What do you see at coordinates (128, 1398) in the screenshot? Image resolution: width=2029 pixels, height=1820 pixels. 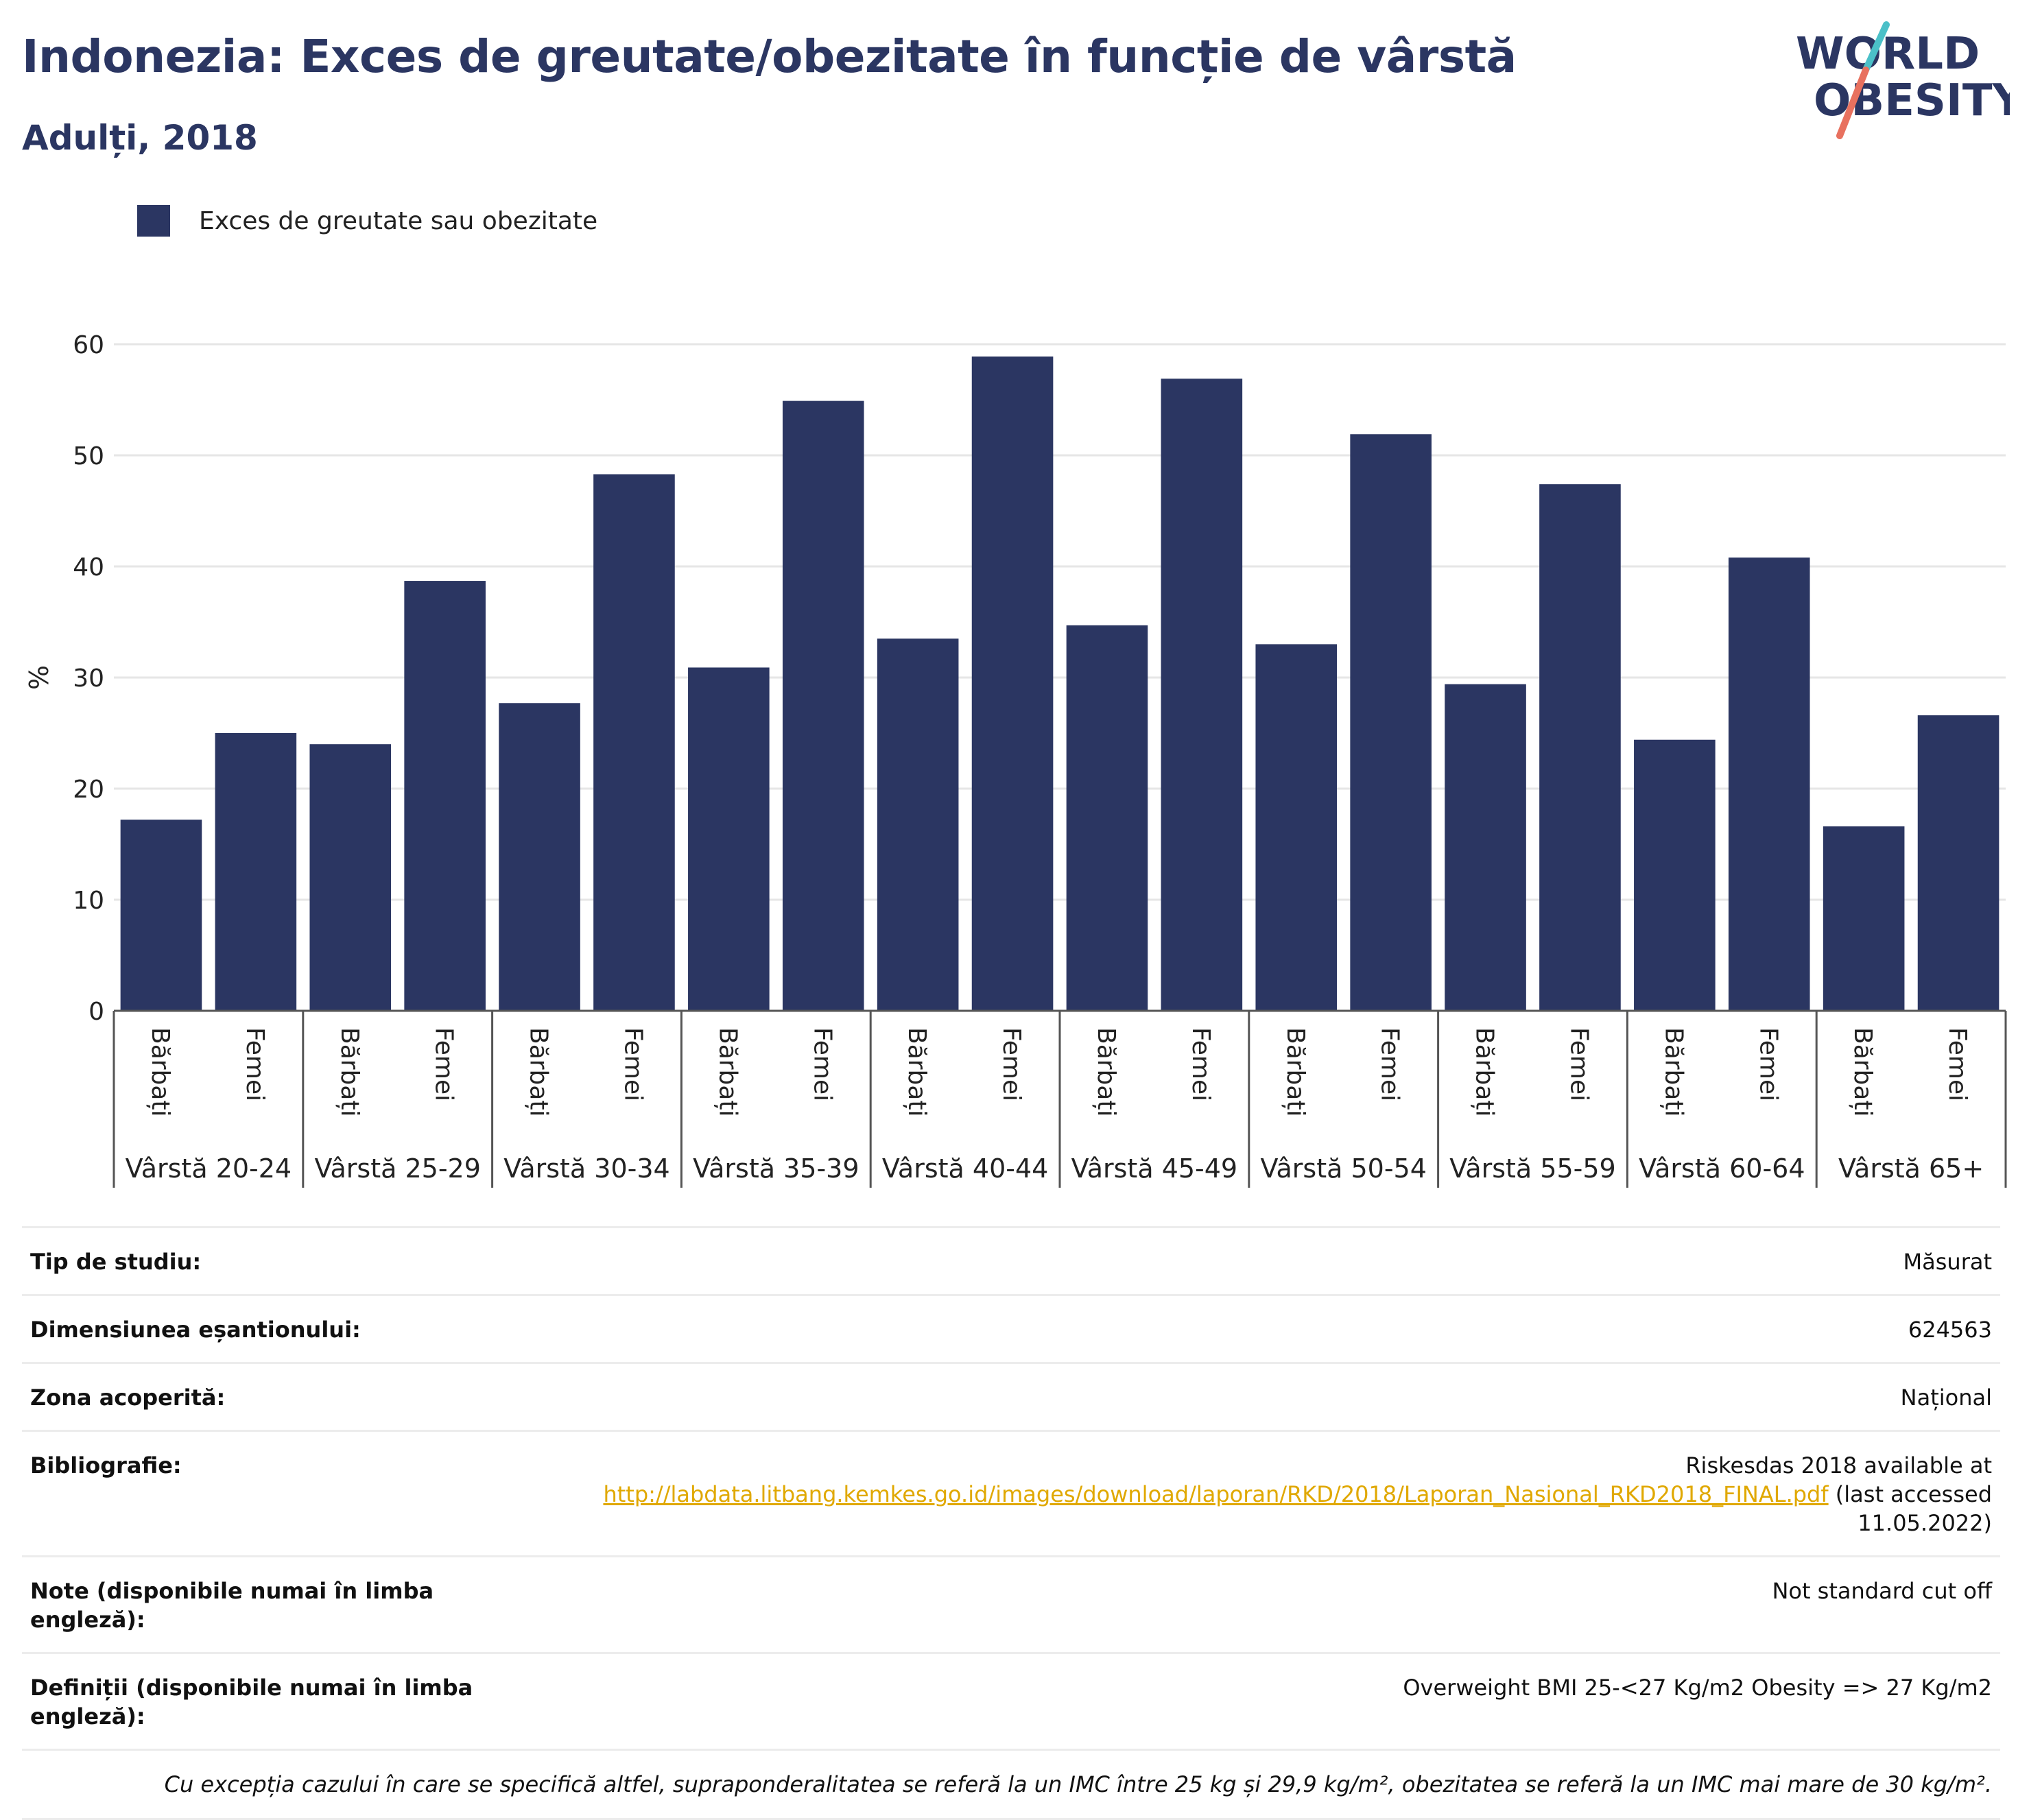 I see `info-label-coverage-area: Zona acoperită:` at bounding box center [128, 1398].